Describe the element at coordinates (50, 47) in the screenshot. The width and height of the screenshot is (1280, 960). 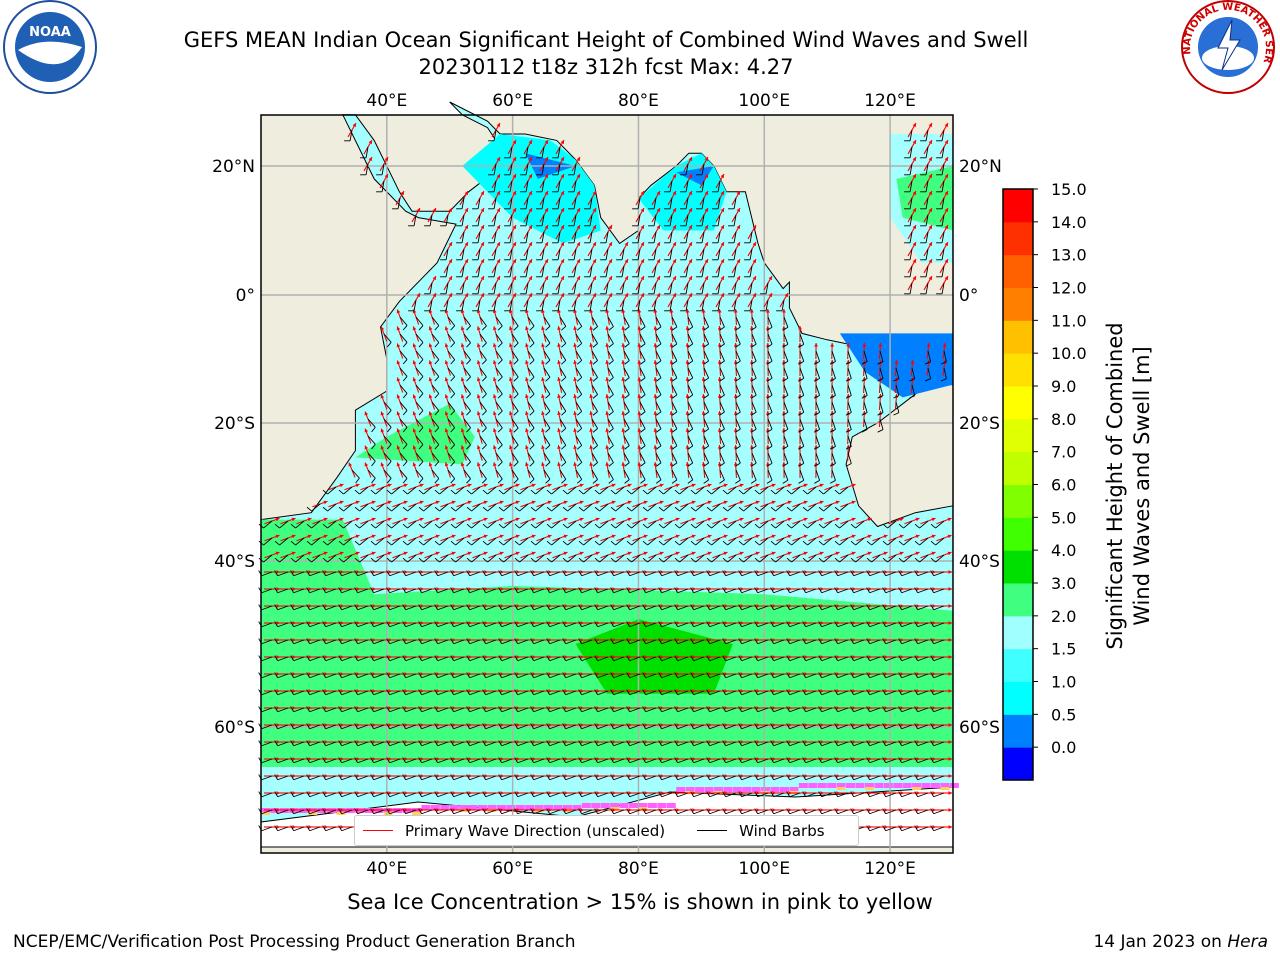
I see `noaa-logo-icon: NOAA` at that location.